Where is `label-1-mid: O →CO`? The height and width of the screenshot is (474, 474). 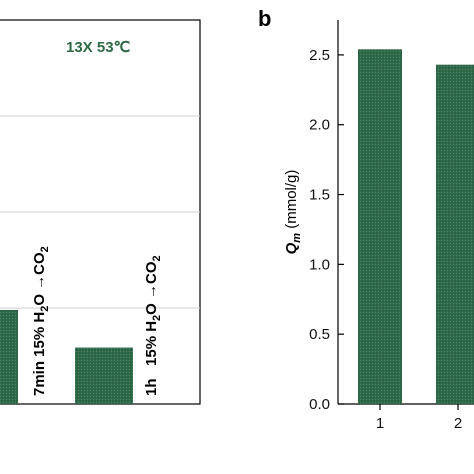
label-1-mid: O →CO is located at coordinates (39, 279).